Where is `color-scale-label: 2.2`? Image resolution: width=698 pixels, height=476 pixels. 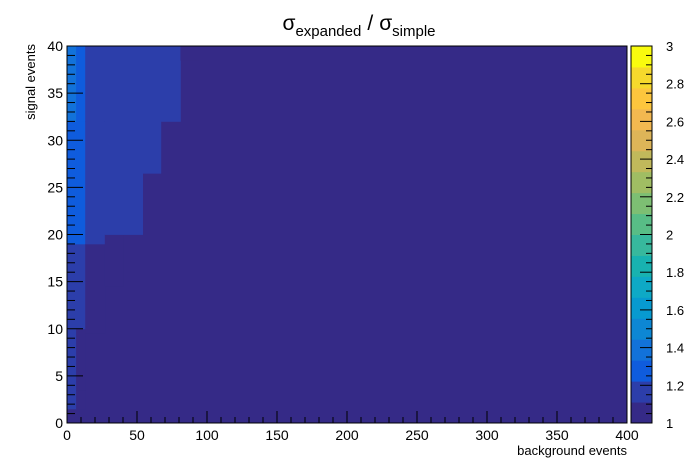 color-scale-label: 2.2 is located at coordinates (675, 197).